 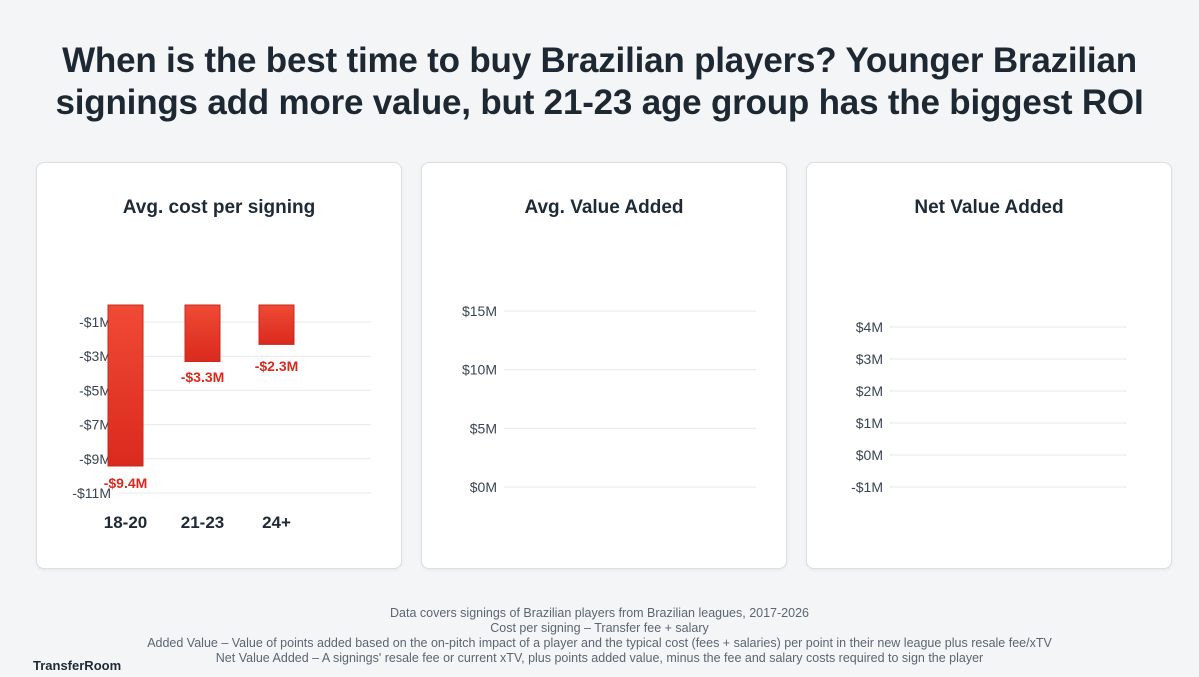 What do you see at coordinates (203, 377) in the screenshot?
I see `bar-value-label: -$3.3M` at bounding box center [203, 377].